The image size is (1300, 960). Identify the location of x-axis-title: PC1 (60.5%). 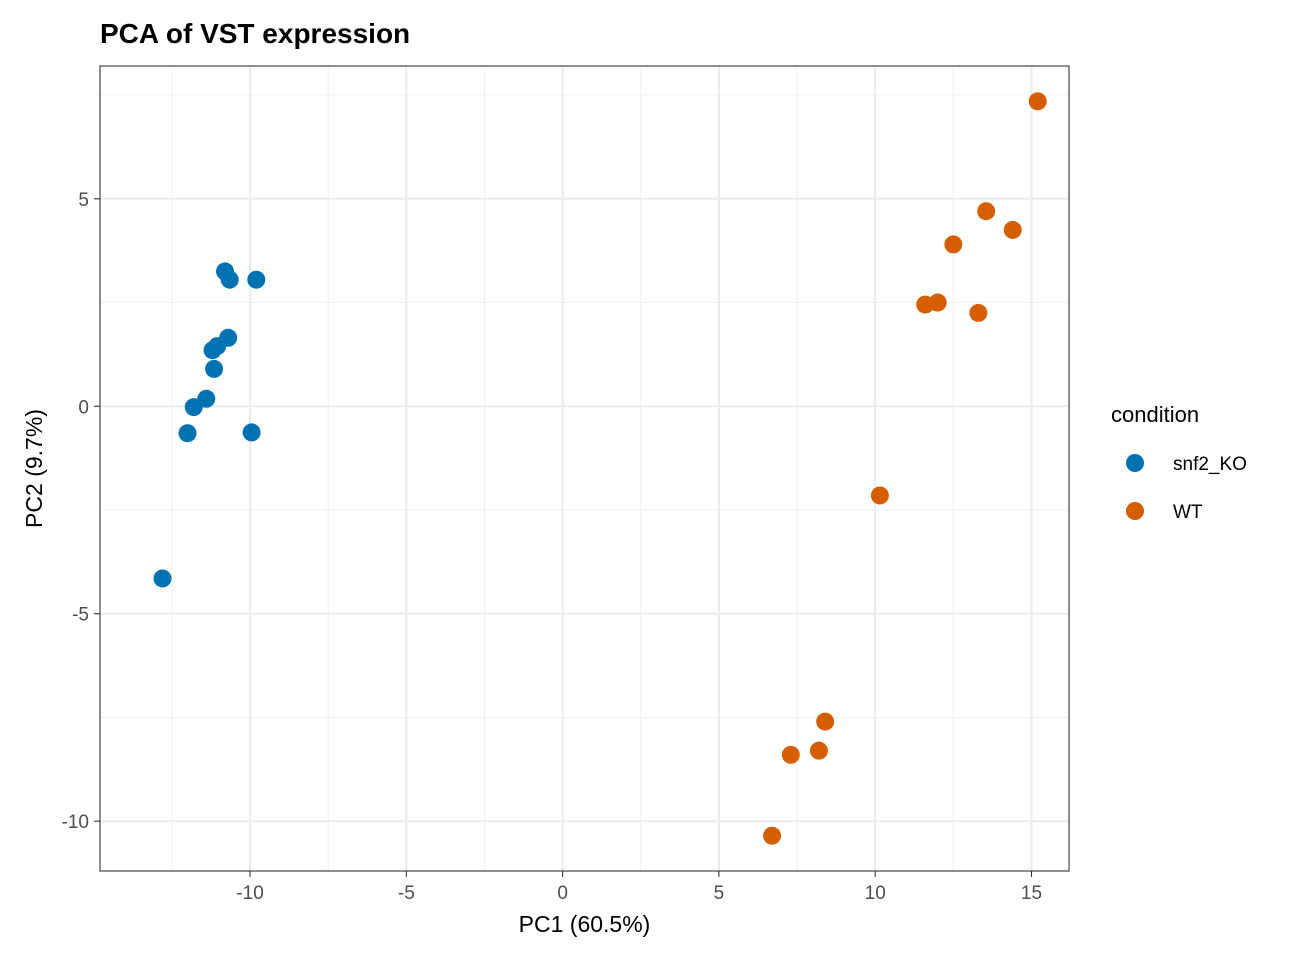
(585, 924).